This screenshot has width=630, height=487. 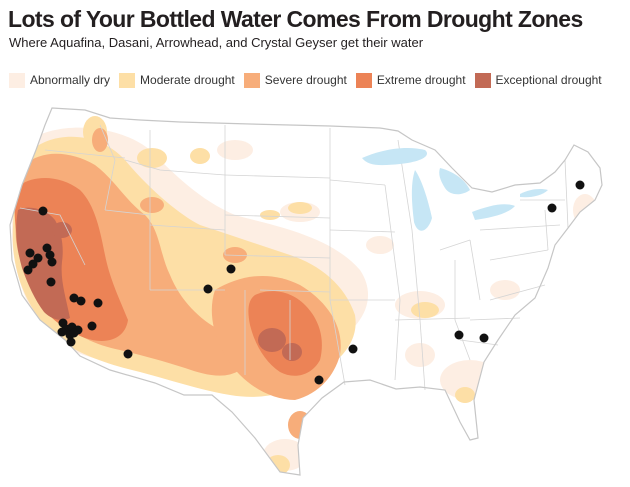 I want to click on legend-item-extreme-drought: Extreme drought, so click(x=410, y=80).